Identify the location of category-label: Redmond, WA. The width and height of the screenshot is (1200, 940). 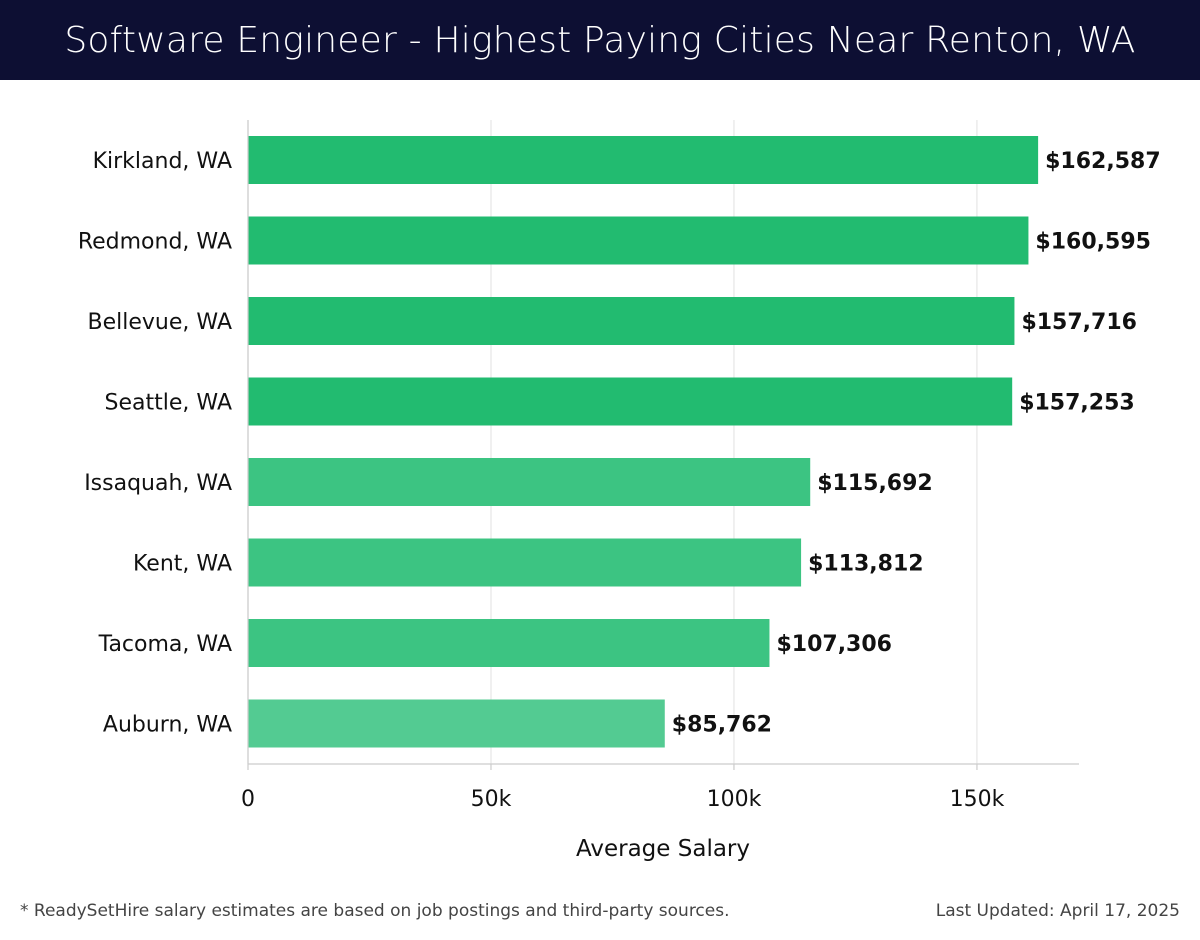
(155, 242).